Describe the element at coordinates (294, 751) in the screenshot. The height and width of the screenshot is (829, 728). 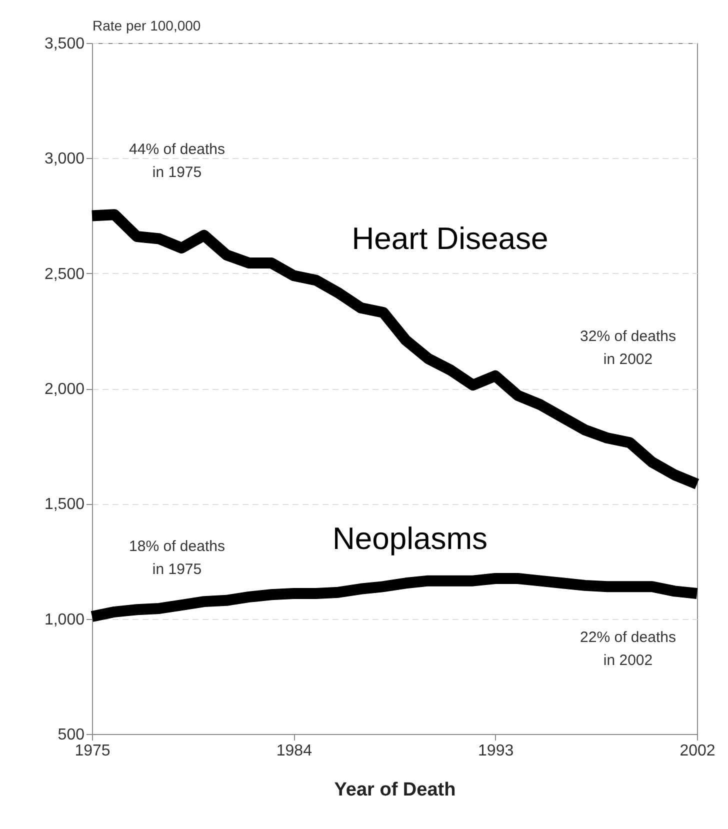
I see `x-tick-label: 1984` at that location.